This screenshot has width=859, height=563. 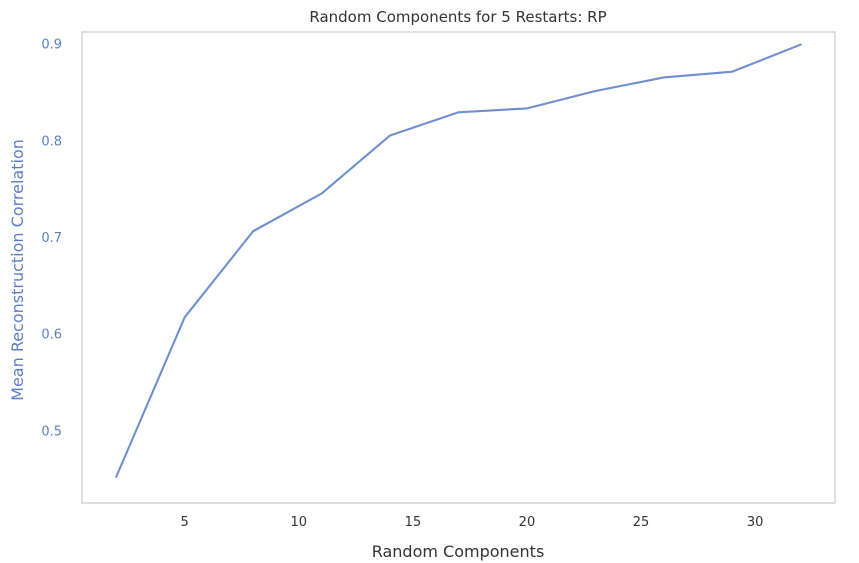 What do you see at coordinates (185, 522) in the screenshot?
I see `x-tick-label: 5` at bounding box center [185, 522].